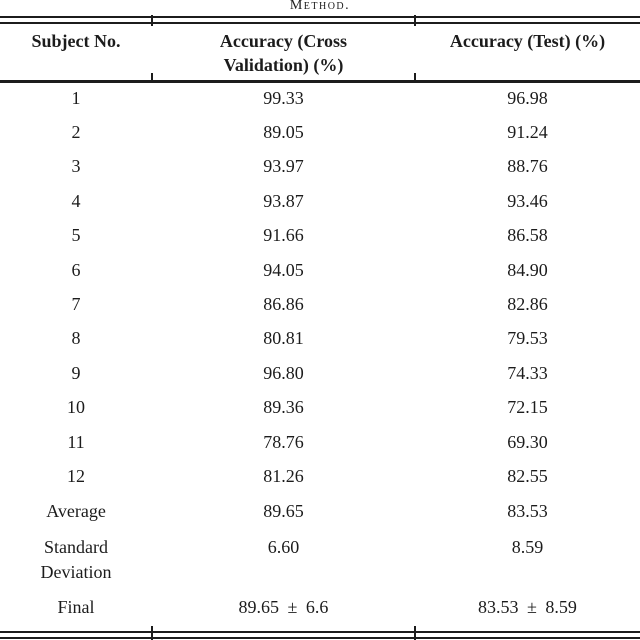  Describe the element at coordinates (76, 338) in the screenshot. I see `subject-cell: 8` at that location.